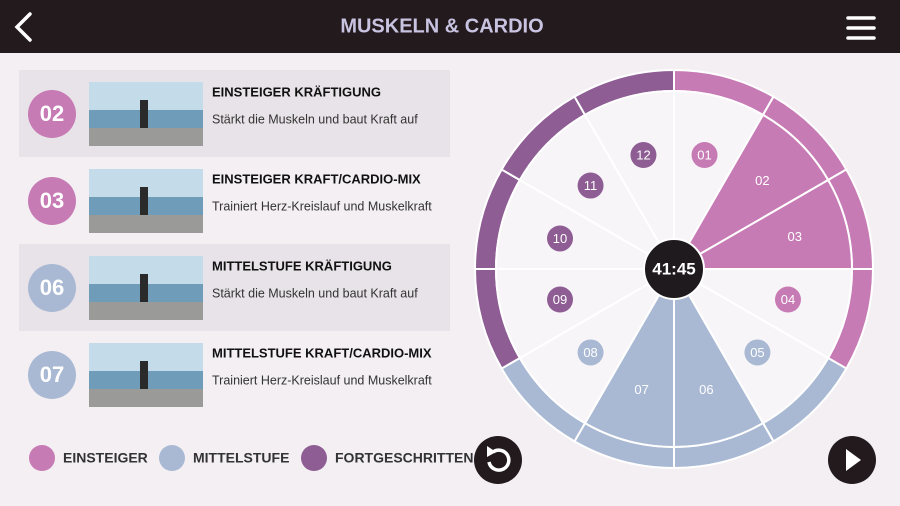 The height and width of the screenshot is (506, 900). Describe the element at coordinates (498, 460) in the screenshot. I see `replay-button` at that location.